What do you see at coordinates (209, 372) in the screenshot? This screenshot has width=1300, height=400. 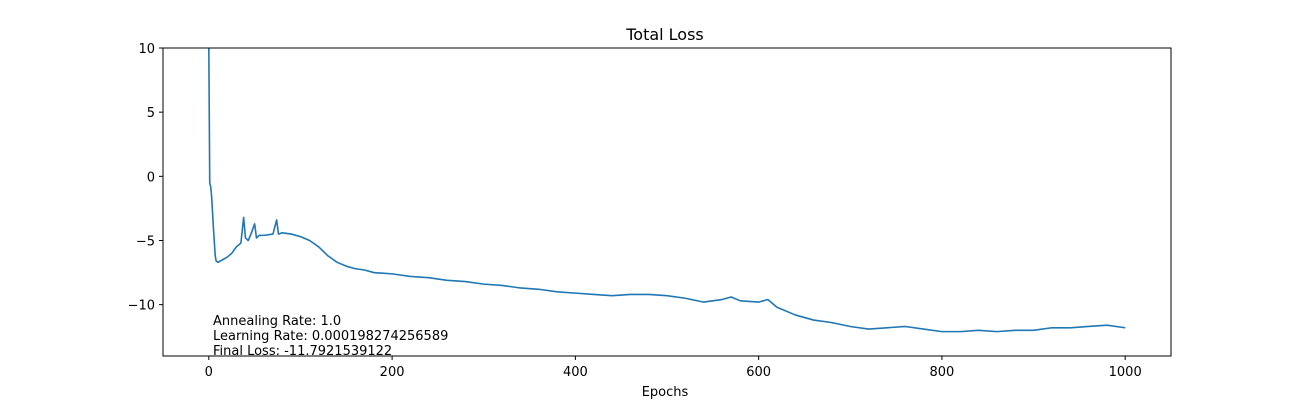 I see `x-tick-label: 0` at bounding box center [209, 372].